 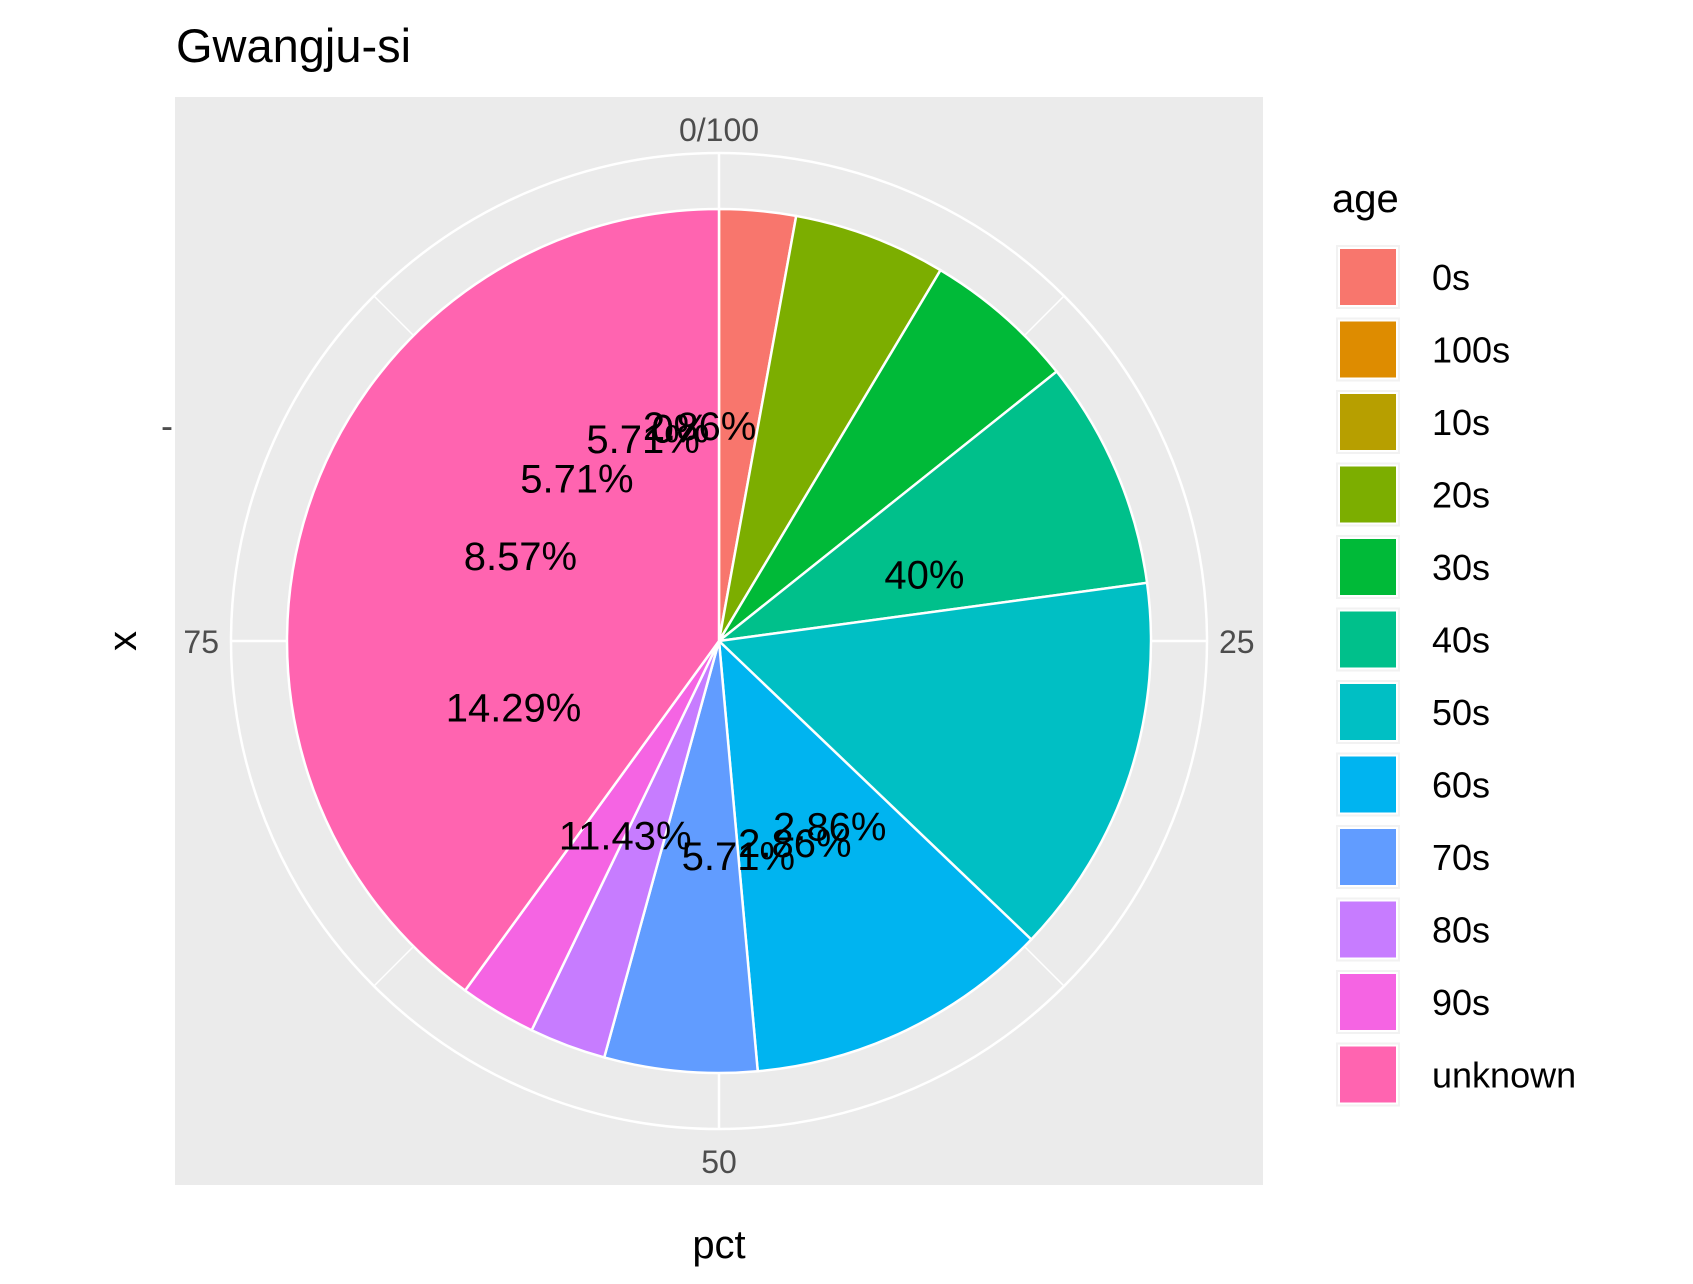 What do you see at coordinates (1461, 785) in the screenshot?
I see `legend-label-60s: 60s` at bounding box center [1461, 785].